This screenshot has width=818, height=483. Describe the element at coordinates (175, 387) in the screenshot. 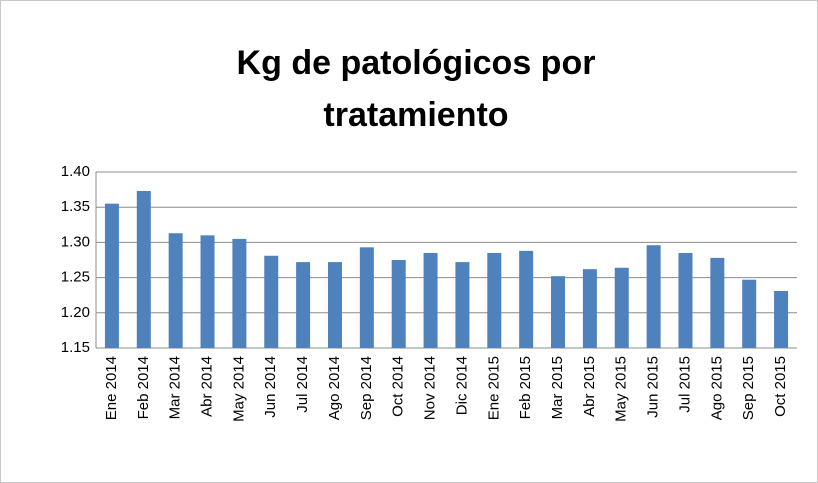

I see `x-tick-label: Mar 2014` at that location.